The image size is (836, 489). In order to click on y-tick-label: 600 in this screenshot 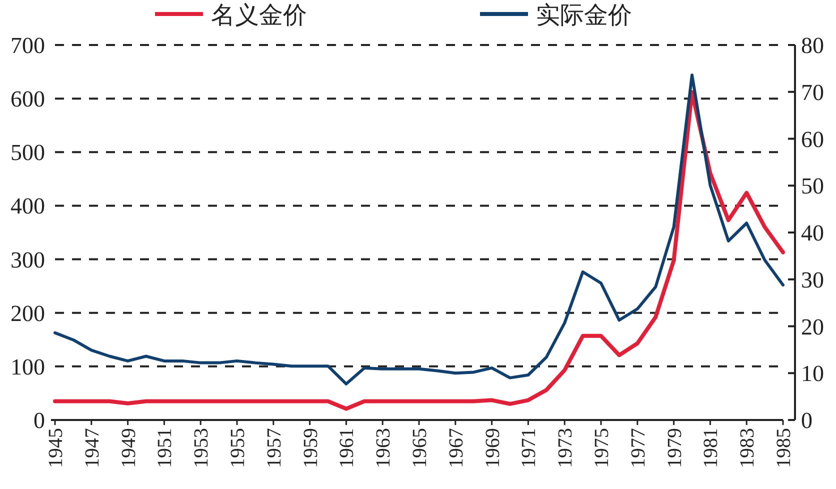, I will do `click(27, 99)`.